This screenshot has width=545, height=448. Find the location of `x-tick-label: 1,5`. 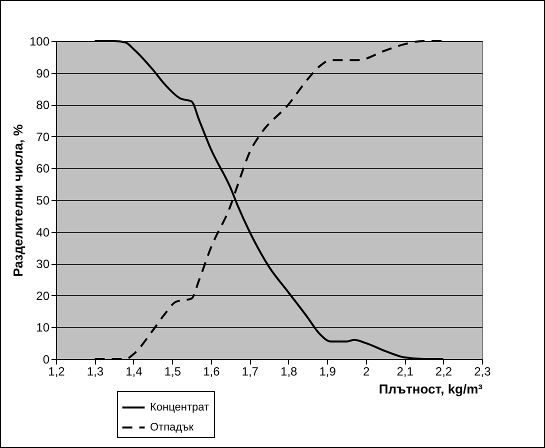

x-tick-label: 1,5 is located at coordinates (173, 371).